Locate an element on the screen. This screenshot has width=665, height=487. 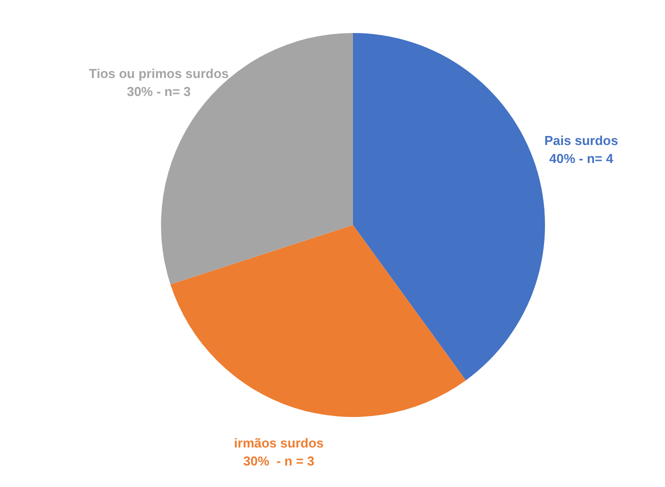
slice-label: irmãos surdos is located at coordinates (279, 442).